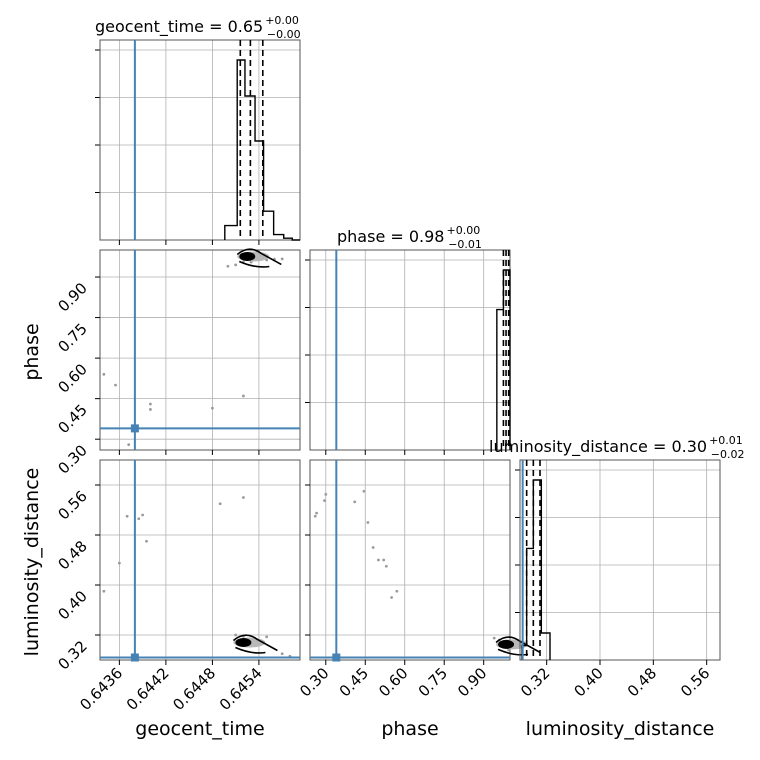 The height and width of the screenshot is (760, 760). I want to click on panel-luminosity-distance-histogram: 0.32 0.40 0.48 0.56, so click(618, 579).